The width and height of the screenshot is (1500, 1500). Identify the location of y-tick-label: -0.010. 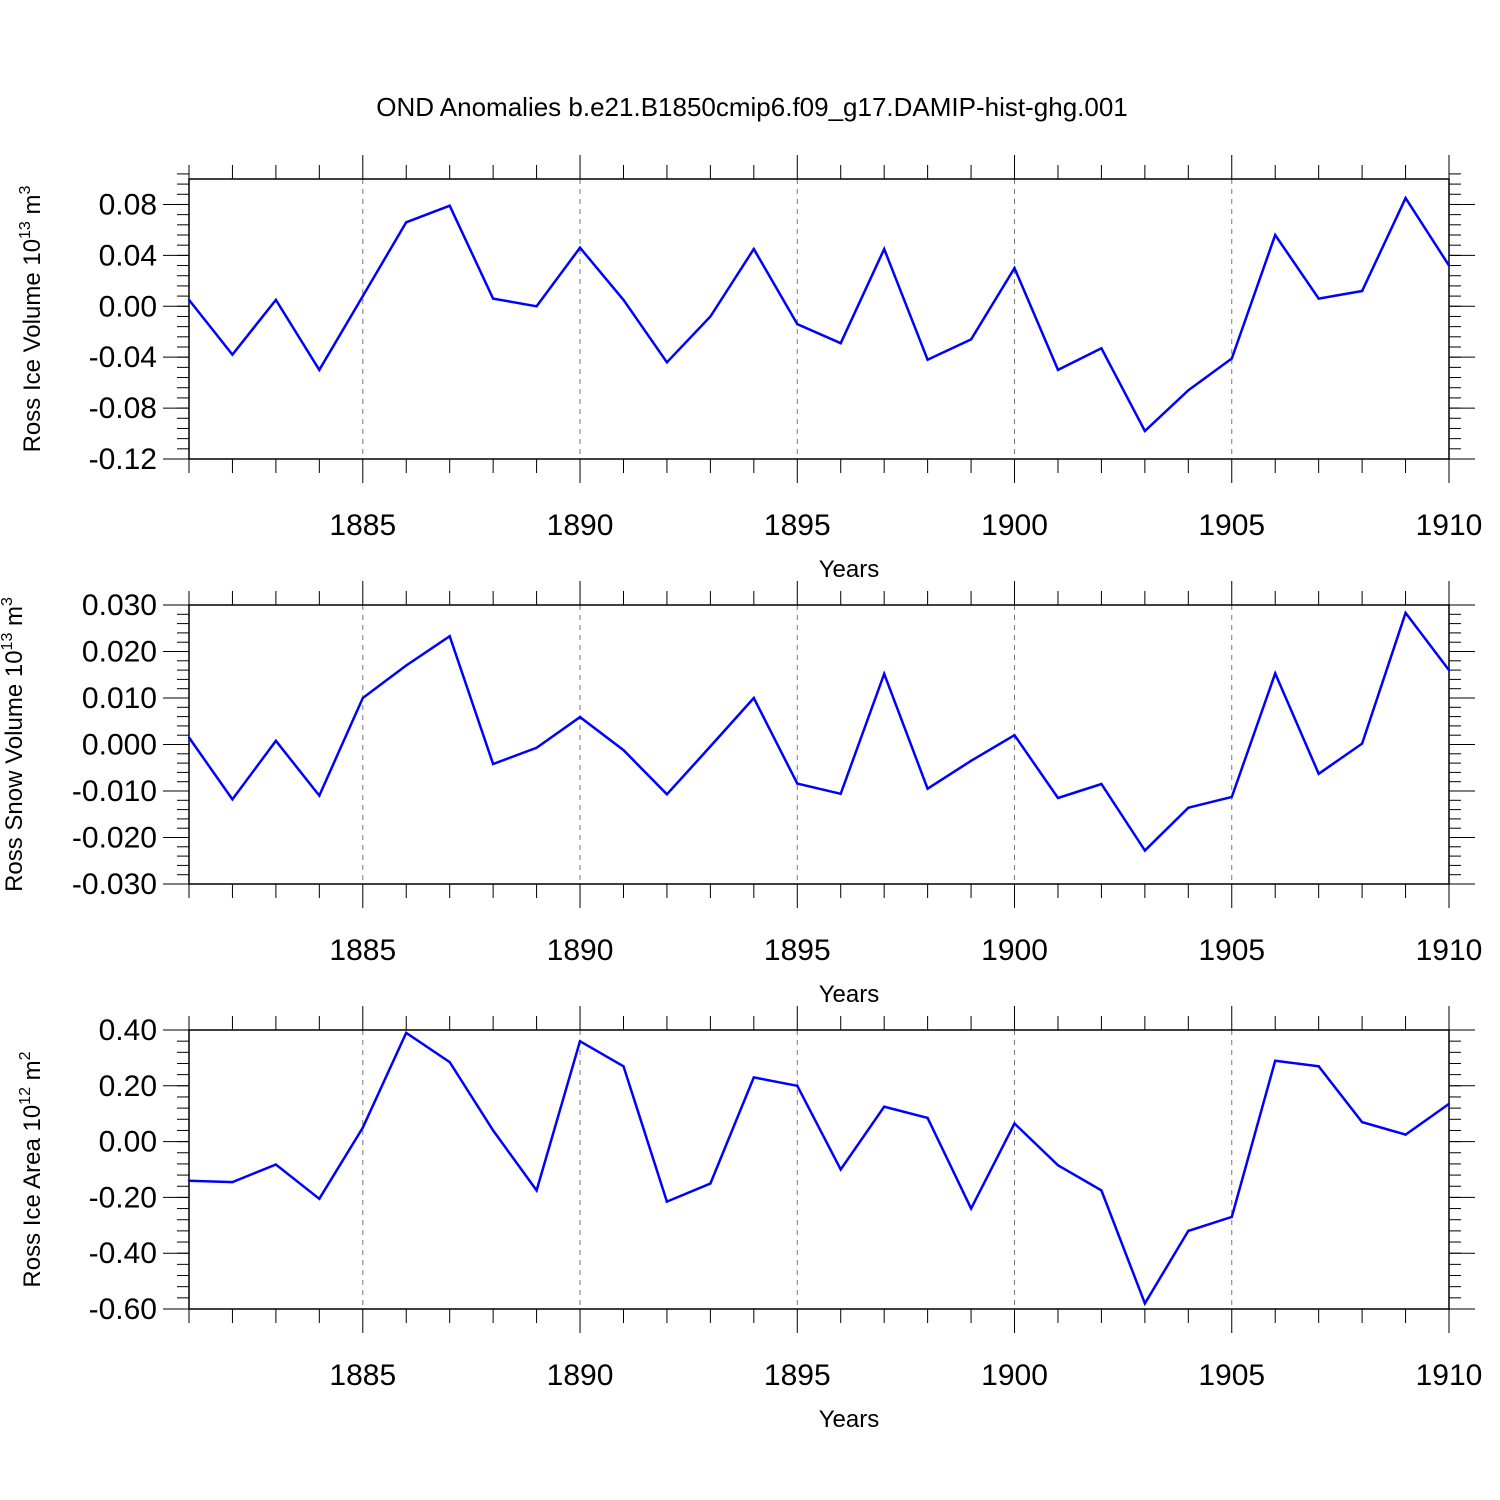
(114, 791).